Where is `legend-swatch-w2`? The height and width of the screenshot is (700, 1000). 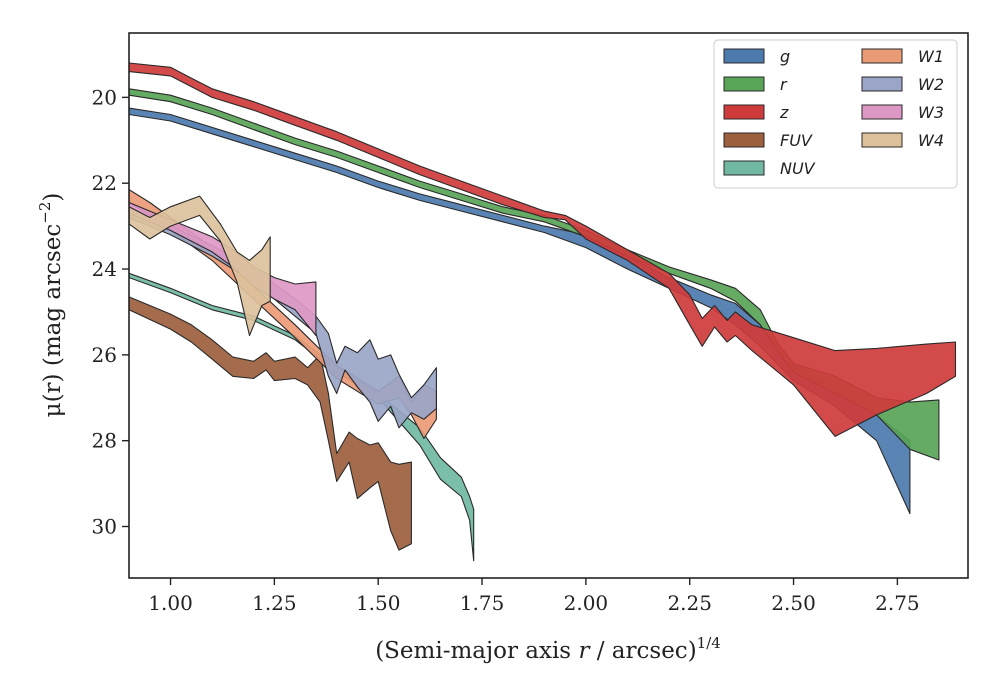 legend-swatch-w2 is located at coordinates (882, 84).